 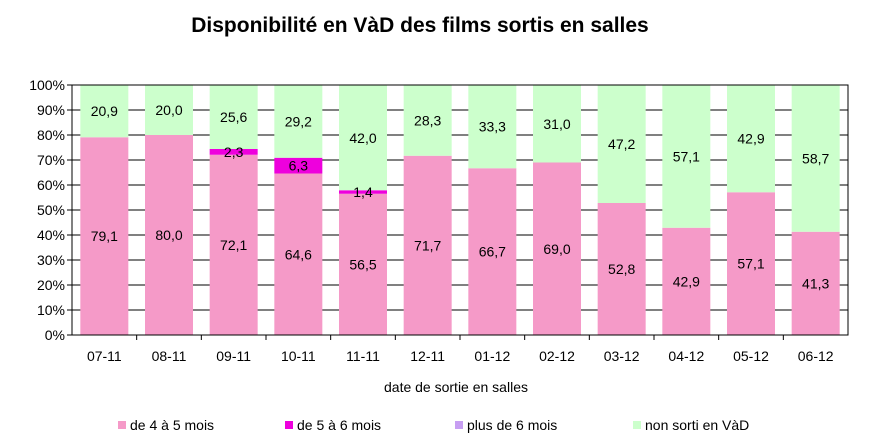 I want to click on data-label: 20,0, so click(x=168, y=110).